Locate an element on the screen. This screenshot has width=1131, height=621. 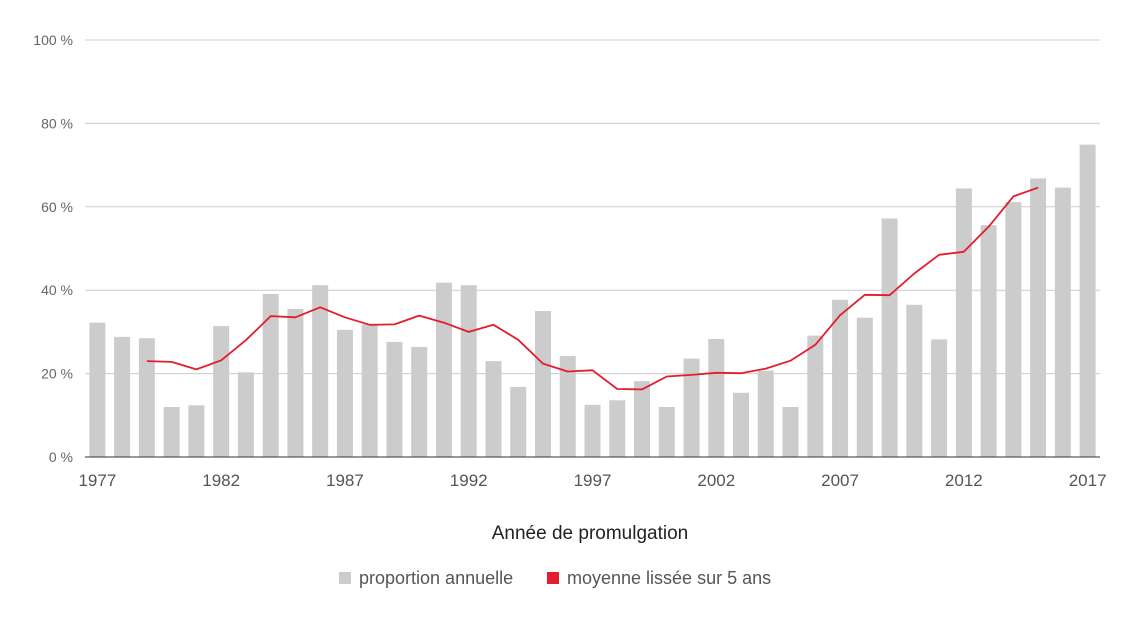
x-tick-label: 2002 is located at coordinates (716, 480).